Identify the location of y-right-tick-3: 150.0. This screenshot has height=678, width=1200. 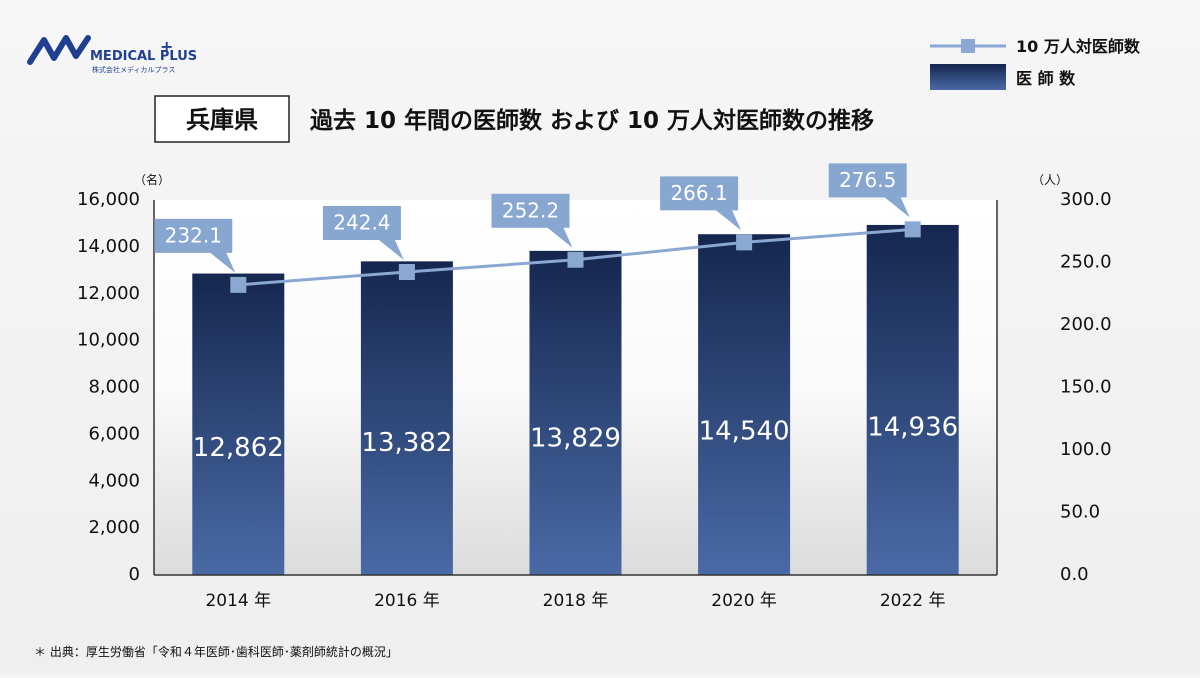
(1086, 387).